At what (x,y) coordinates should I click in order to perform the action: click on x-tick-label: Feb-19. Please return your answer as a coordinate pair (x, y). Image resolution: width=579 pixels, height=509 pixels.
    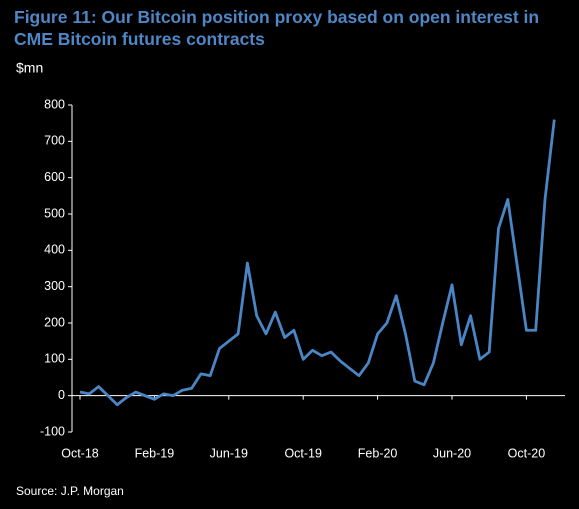
    Looking at the image, I should click on (155, 453).